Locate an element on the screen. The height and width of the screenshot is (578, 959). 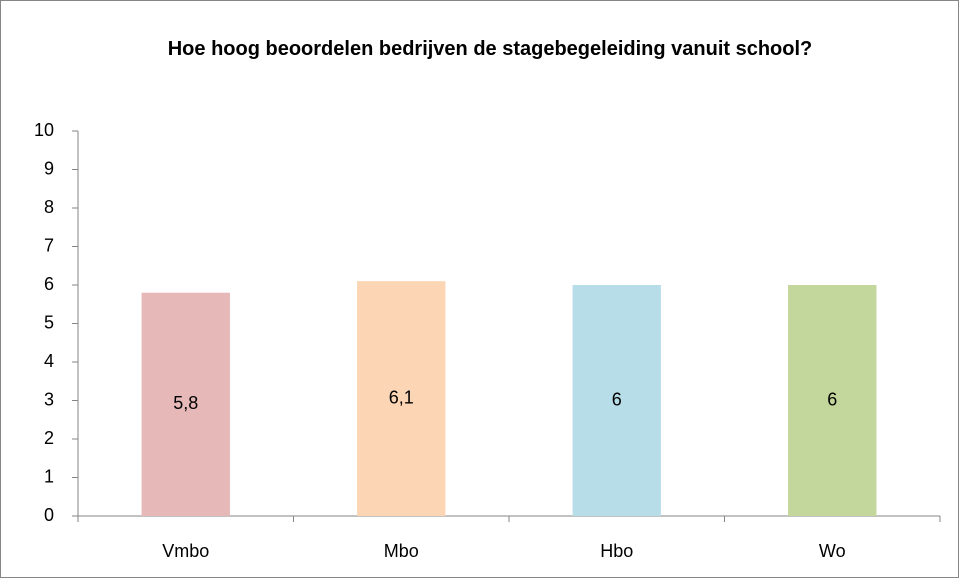
y-tick-label: 0 is located at coordinates (49, 515).